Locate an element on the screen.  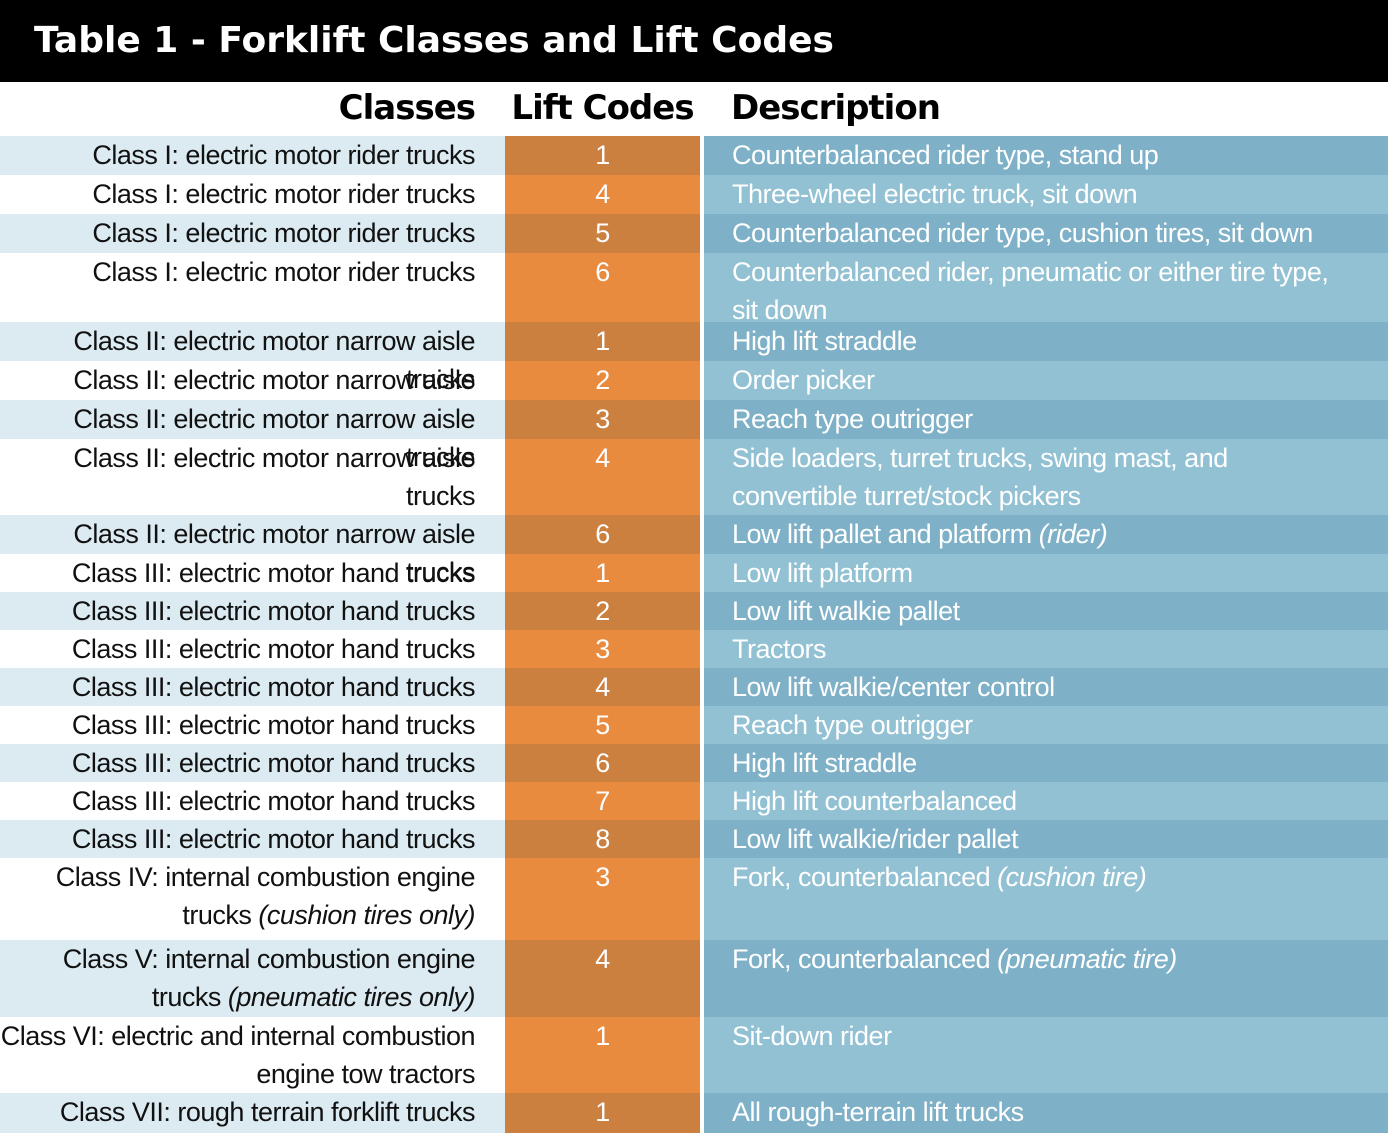
header-description: Description is located at coordinates (836, 108).